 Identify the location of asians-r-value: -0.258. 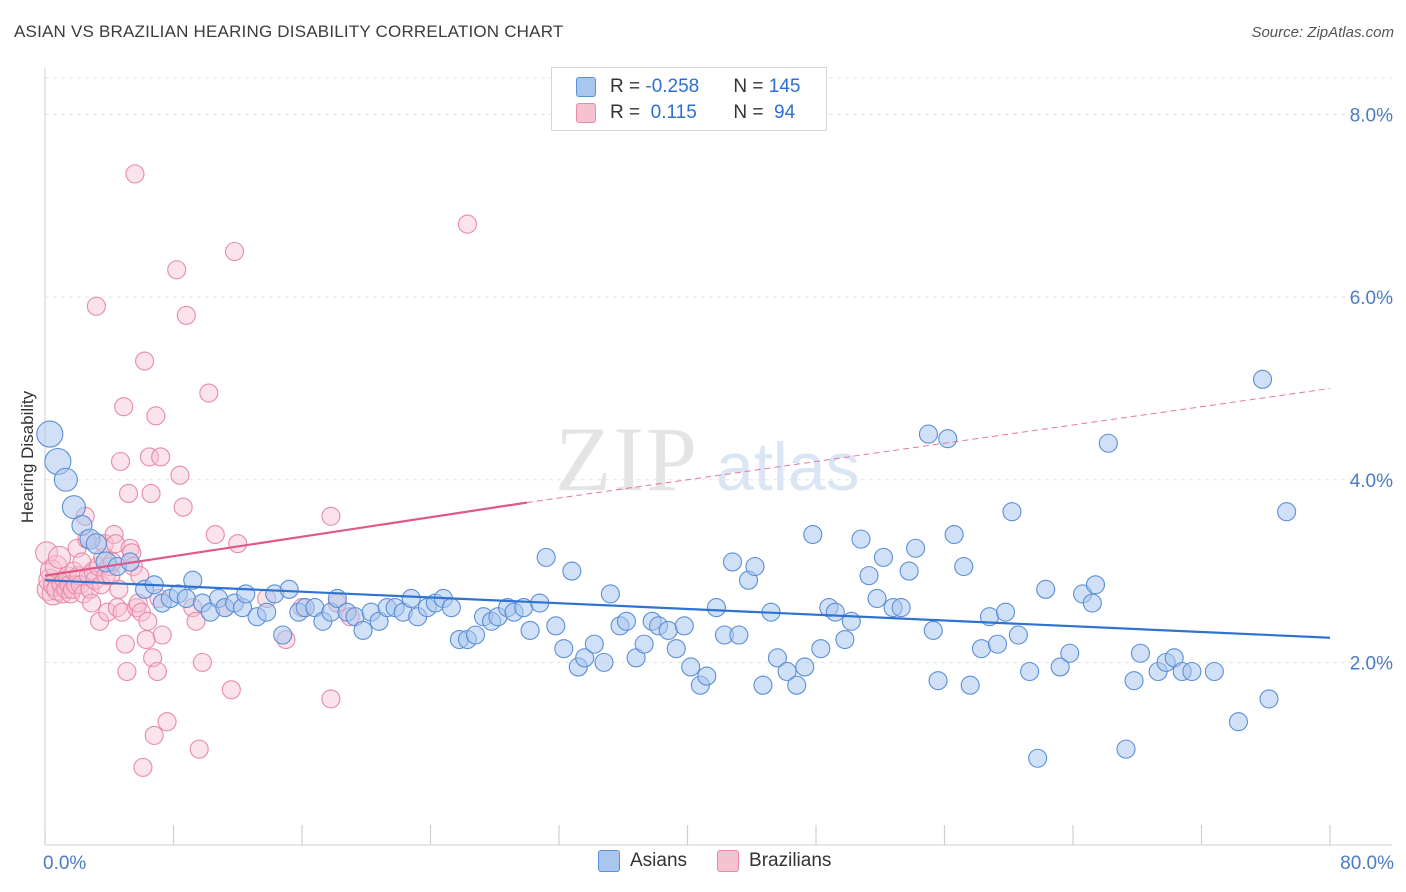
(672, 86).